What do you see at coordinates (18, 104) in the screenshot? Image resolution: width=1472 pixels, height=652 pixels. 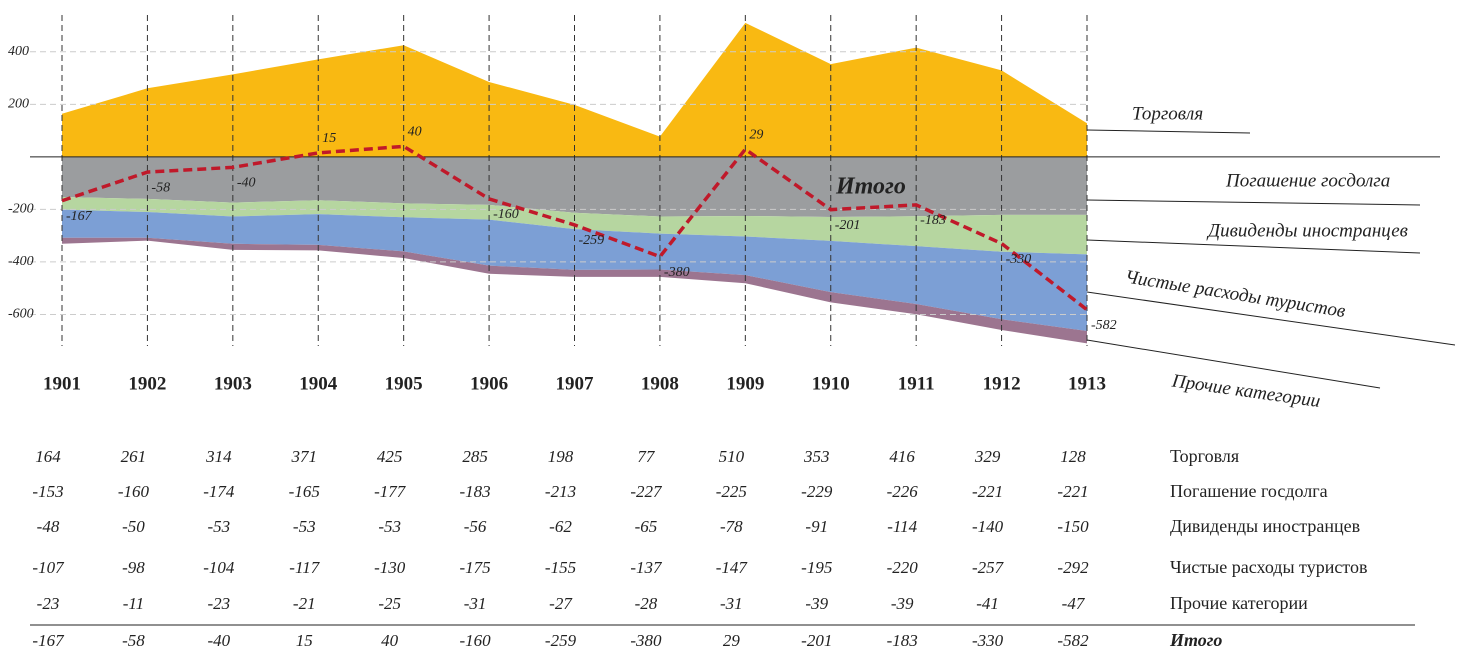 I see `y-tick-label: 200` at bounding box center [18, 104].